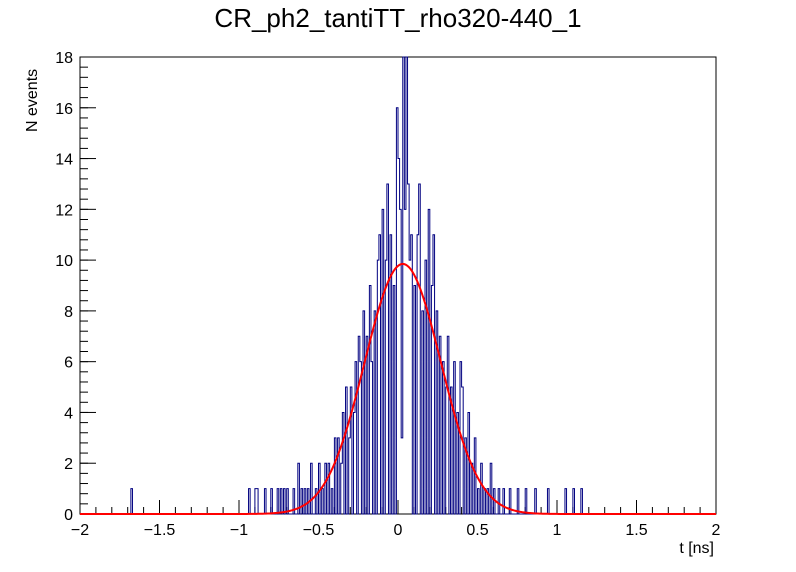 This screenshot has width=796, height=572. Describe the element at coordinates (64, 261) in the screenshot. I see `y-tick-label: 10` at that location.